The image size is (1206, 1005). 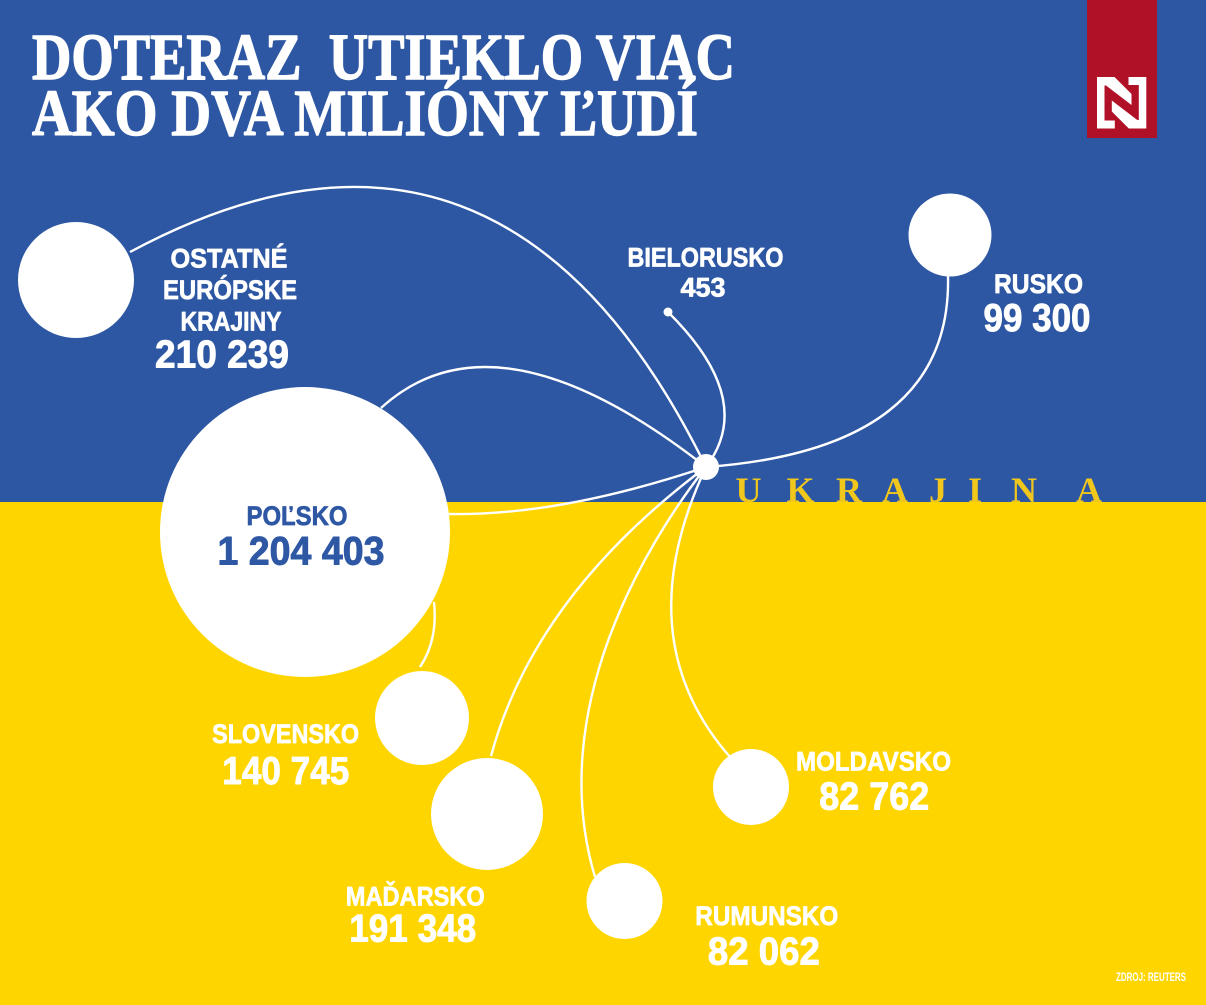 I want to click on svg-text: ZDROJ: REUTERS, so click(x=1151, y=978).